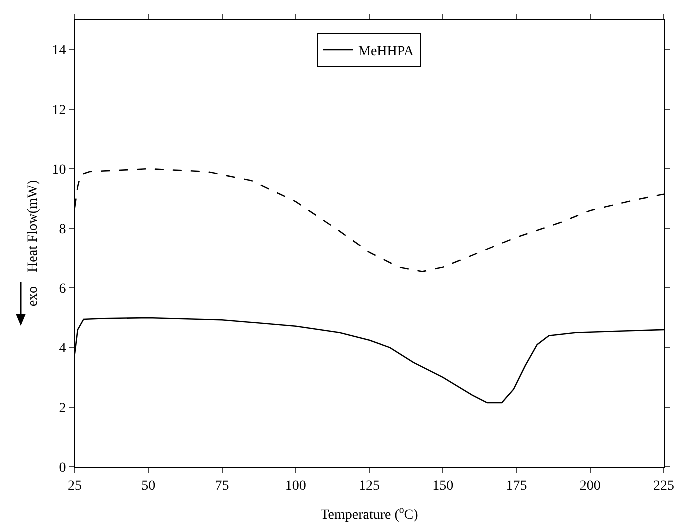  What do you see at coordinates (62, 290) in the screenshot?
I see `y-tick-label: 6` at bounding box center [62, 290].